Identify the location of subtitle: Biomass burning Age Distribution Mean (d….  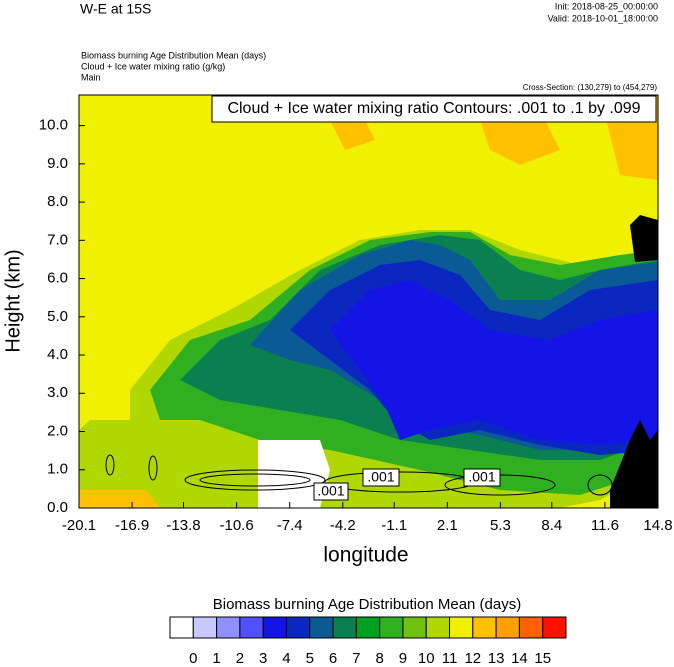
(173, 55).